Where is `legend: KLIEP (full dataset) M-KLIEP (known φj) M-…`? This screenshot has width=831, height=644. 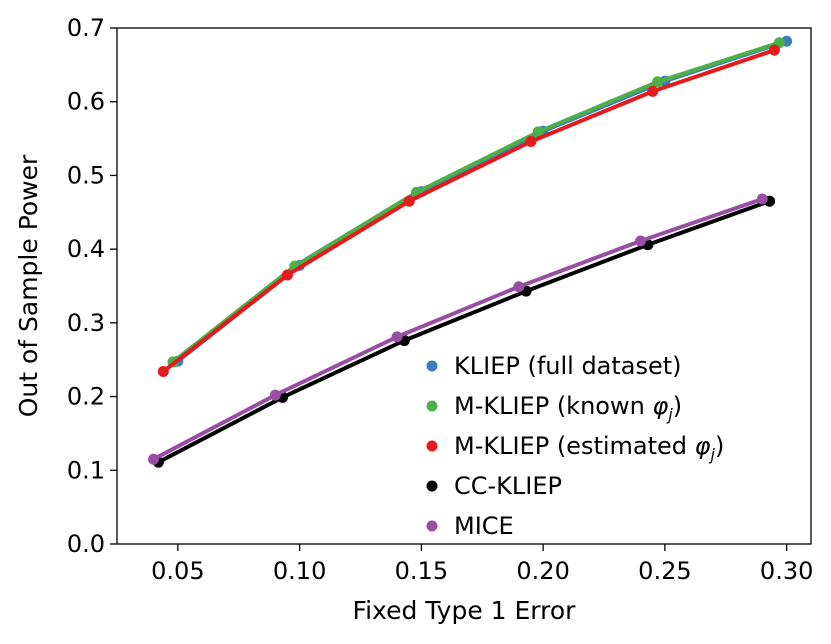 legend: KLIEP (full dataset) M-KLIEP (known φj) M-… is located at coordinates (575, 446).